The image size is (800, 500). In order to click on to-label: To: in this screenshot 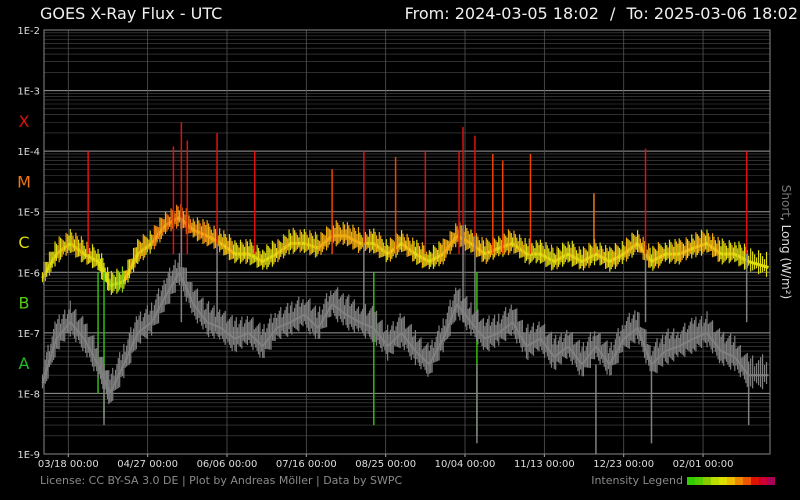, I will do `click(637, 13)`.